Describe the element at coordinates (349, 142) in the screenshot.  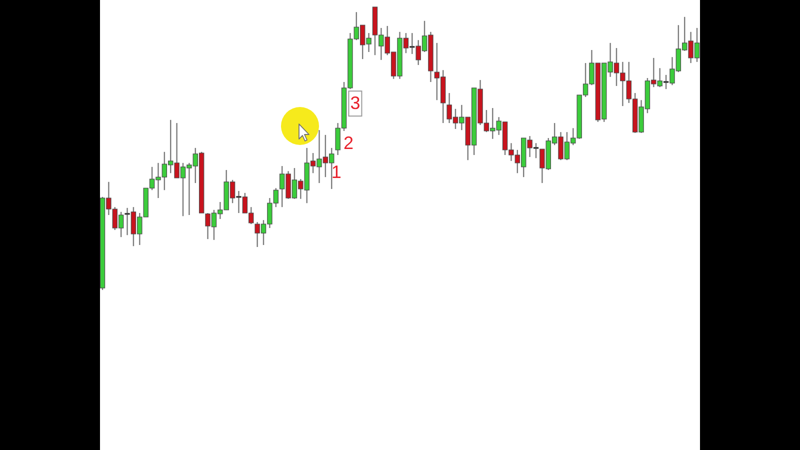
I see `annotation: 2` at that location.